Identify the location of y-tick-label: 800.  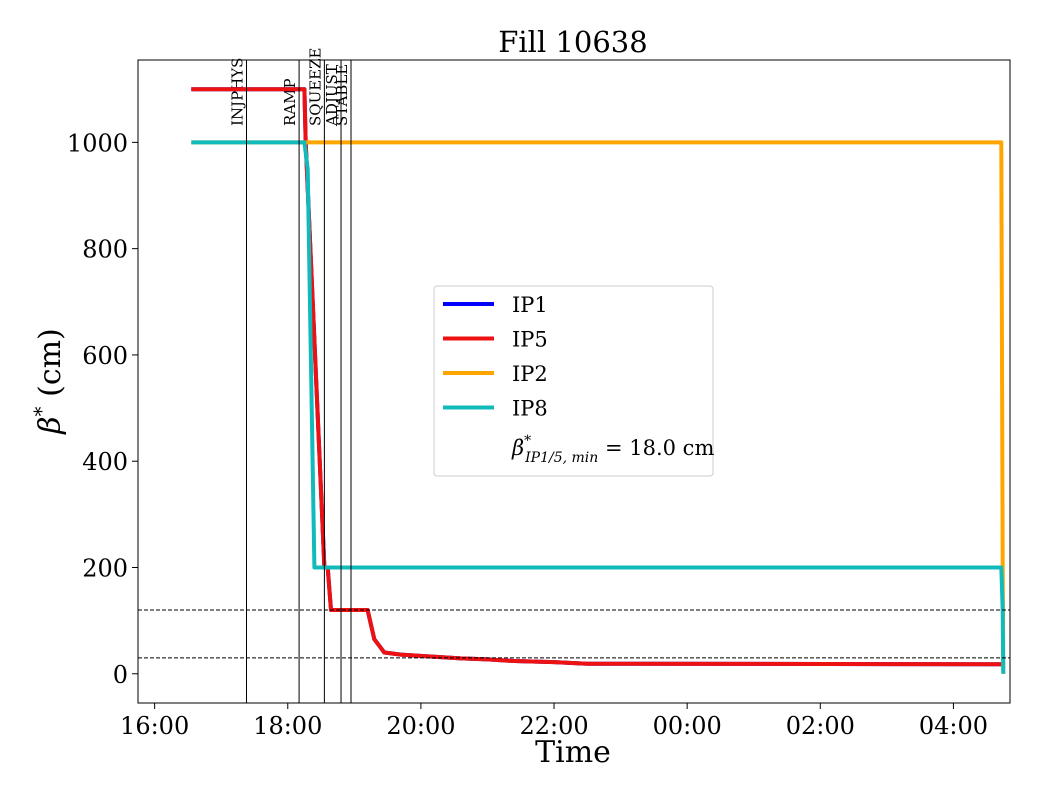
(105, 250).